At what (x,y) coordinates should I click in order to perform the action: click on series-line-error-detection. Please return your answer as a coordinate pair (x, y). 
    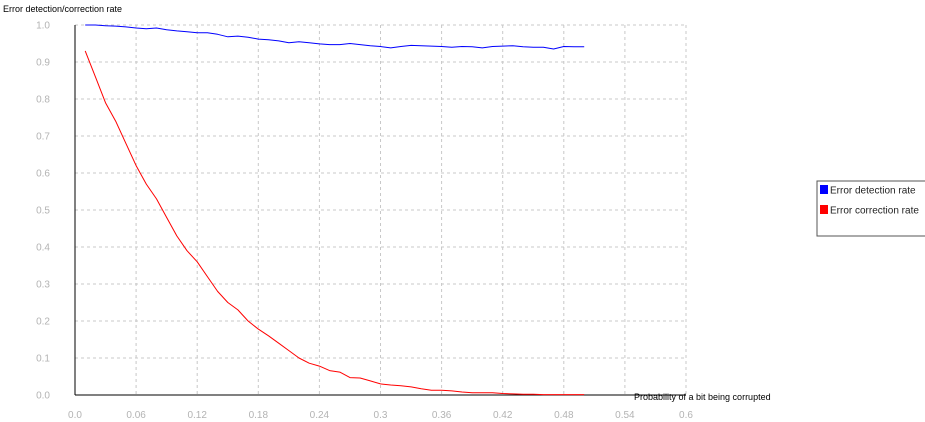
    Looking at the image, I should click on (335, 37).